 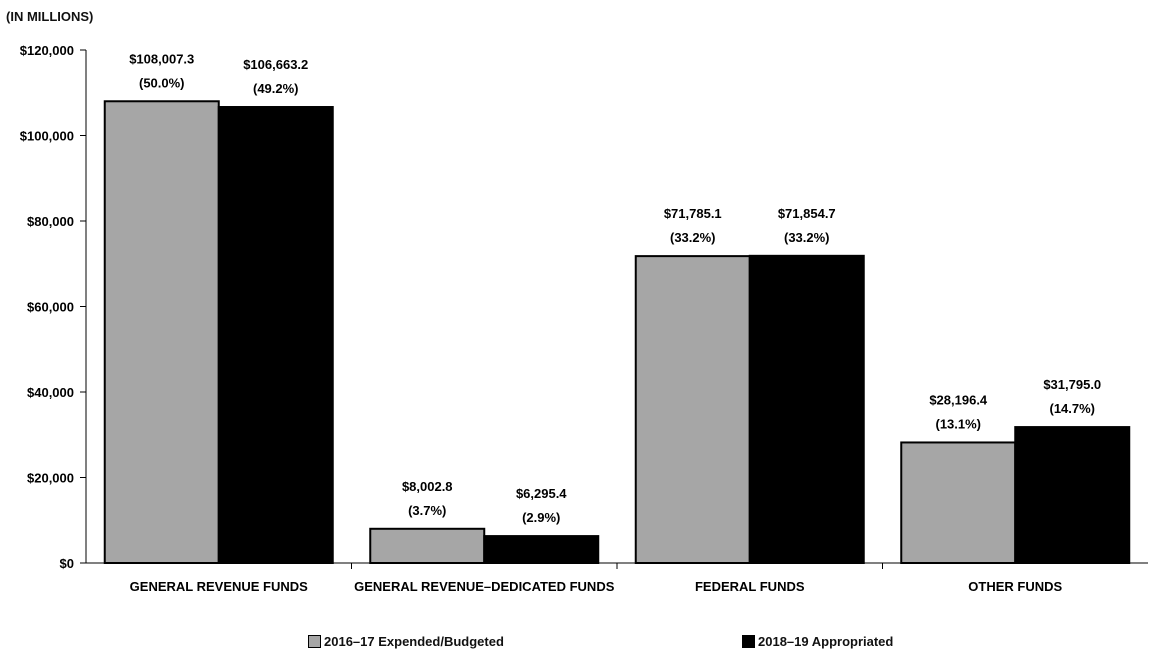 I want to click on y-tick-label: $0, so click(x=67, y=563).